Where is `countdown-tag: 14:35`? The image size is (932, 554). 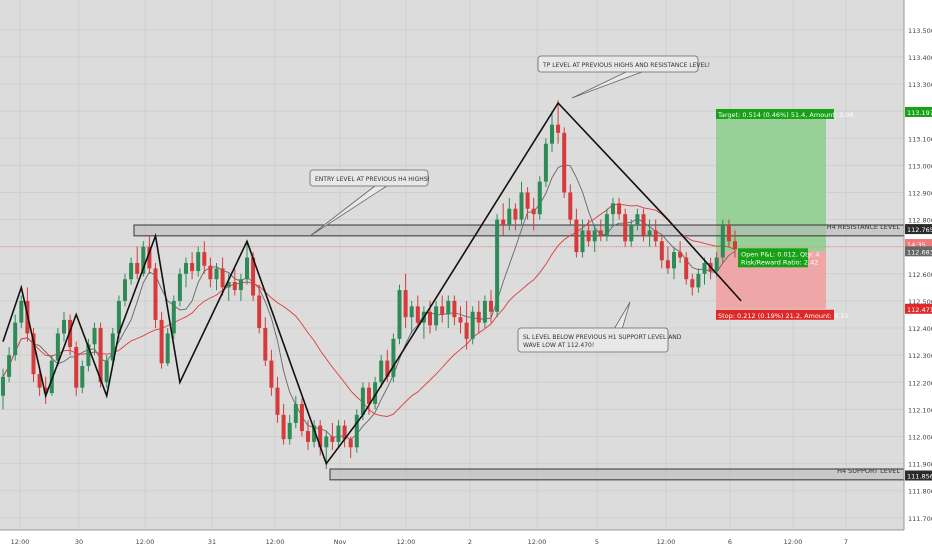
countdown-tag: 14:35 is located at coordinates (918, 243).